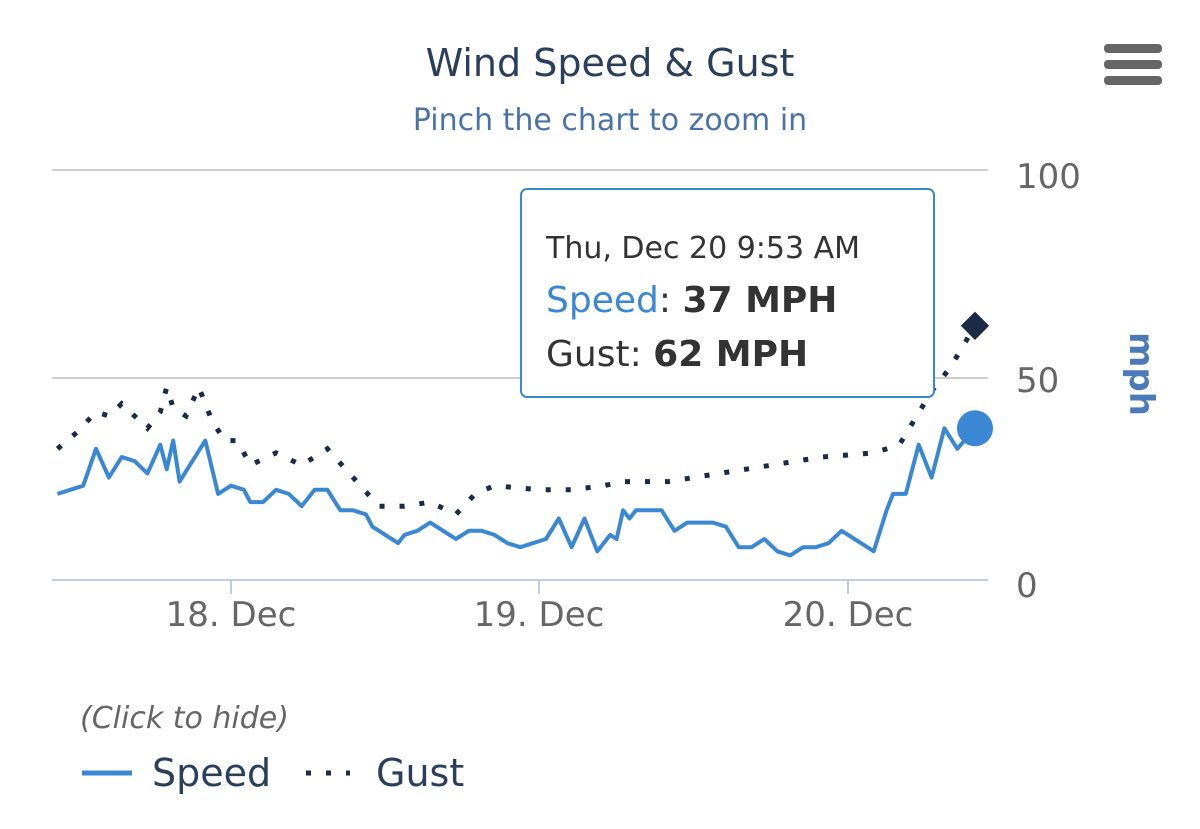 Image resolution: width=1200 pixels, height=829 pixels. What do you see at coordinates (1141, 374) in the screenshot?
I see `y-axis-title: mph` at bounding box center [1141, 374].